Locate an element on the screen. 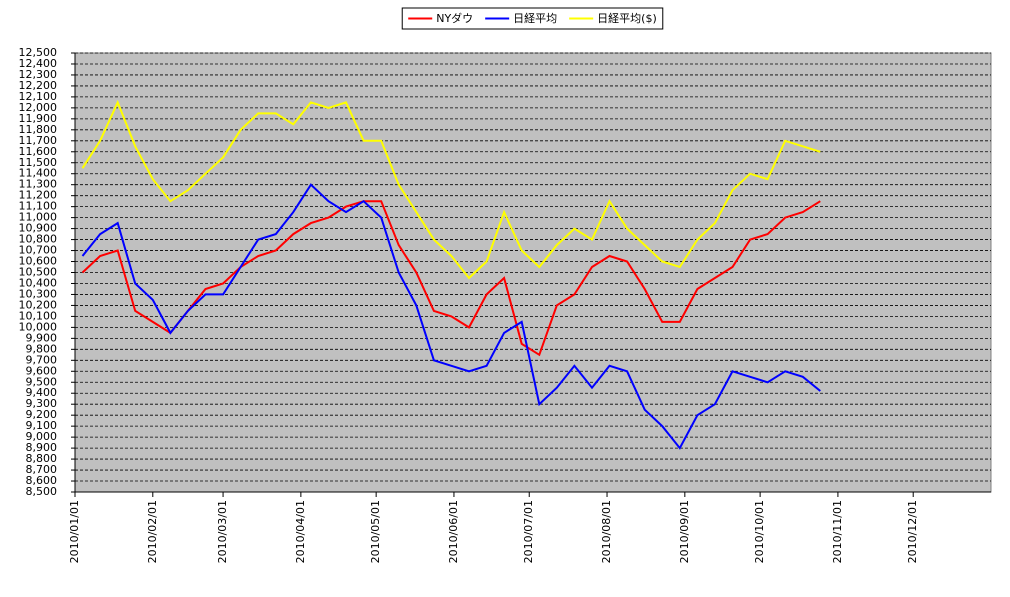 The width and height of the screenshot is (1010, 597). x-tick-label: 2010/10/01 is located at coordinates (759, 531).